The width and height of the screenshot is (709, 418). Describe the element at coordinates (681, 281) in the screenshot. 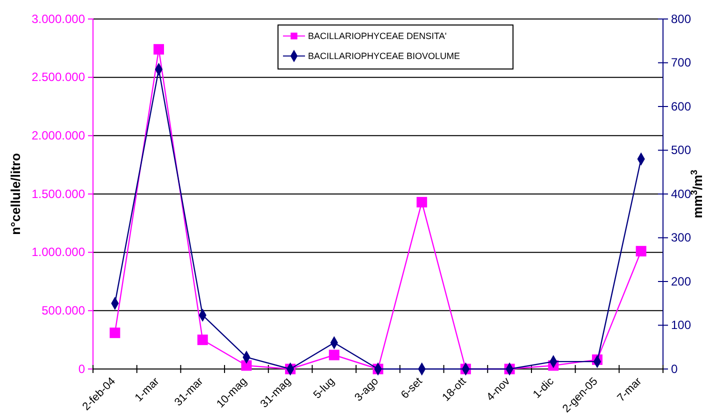

I see `y2-tick-label: 200` at that location.